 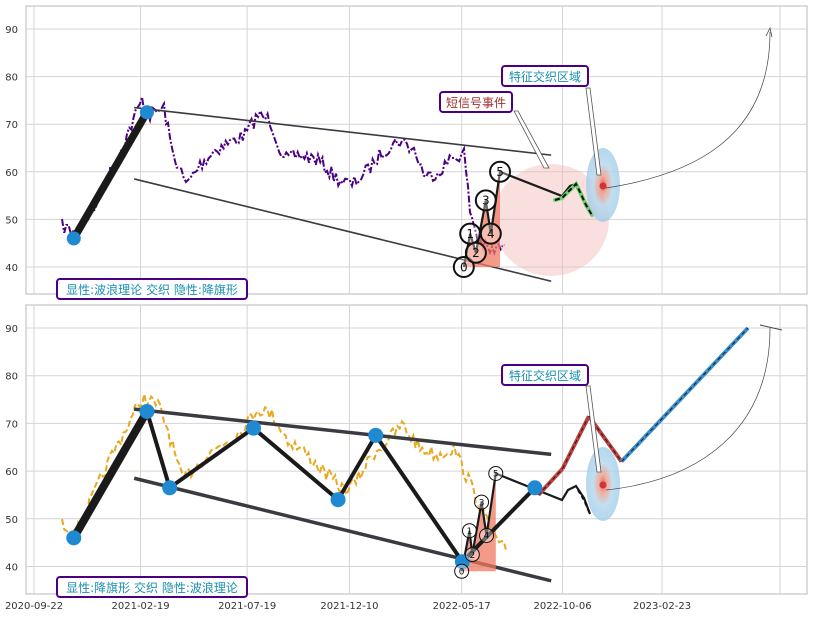 I want to click on callout-pointer-signal, so click(x=531, y=139).